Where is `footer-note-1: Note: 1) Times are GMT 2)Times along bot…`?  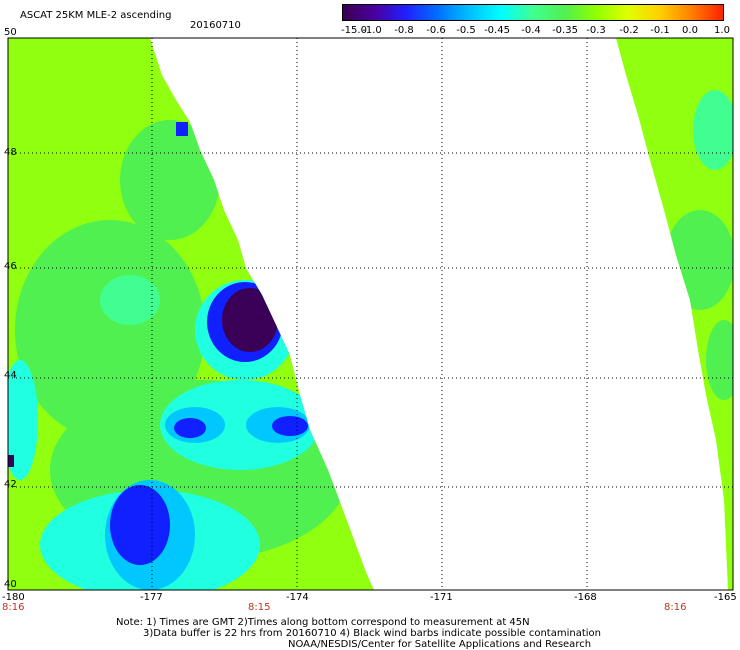
footer-note-1: Note: 1) Times are GMT 2)Times along bot… is located at coordinates (323, 622).